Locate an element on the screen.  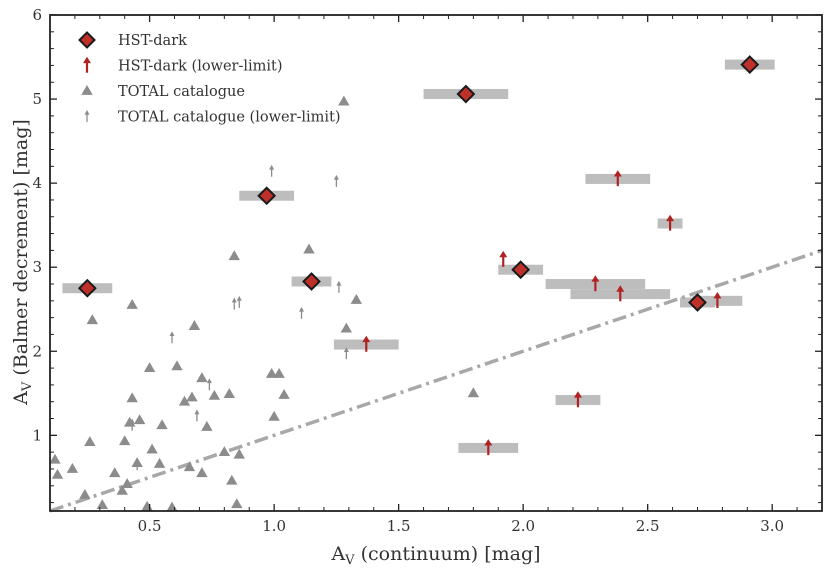
y-tick-label: 6 is located at coordinates (37, 15).